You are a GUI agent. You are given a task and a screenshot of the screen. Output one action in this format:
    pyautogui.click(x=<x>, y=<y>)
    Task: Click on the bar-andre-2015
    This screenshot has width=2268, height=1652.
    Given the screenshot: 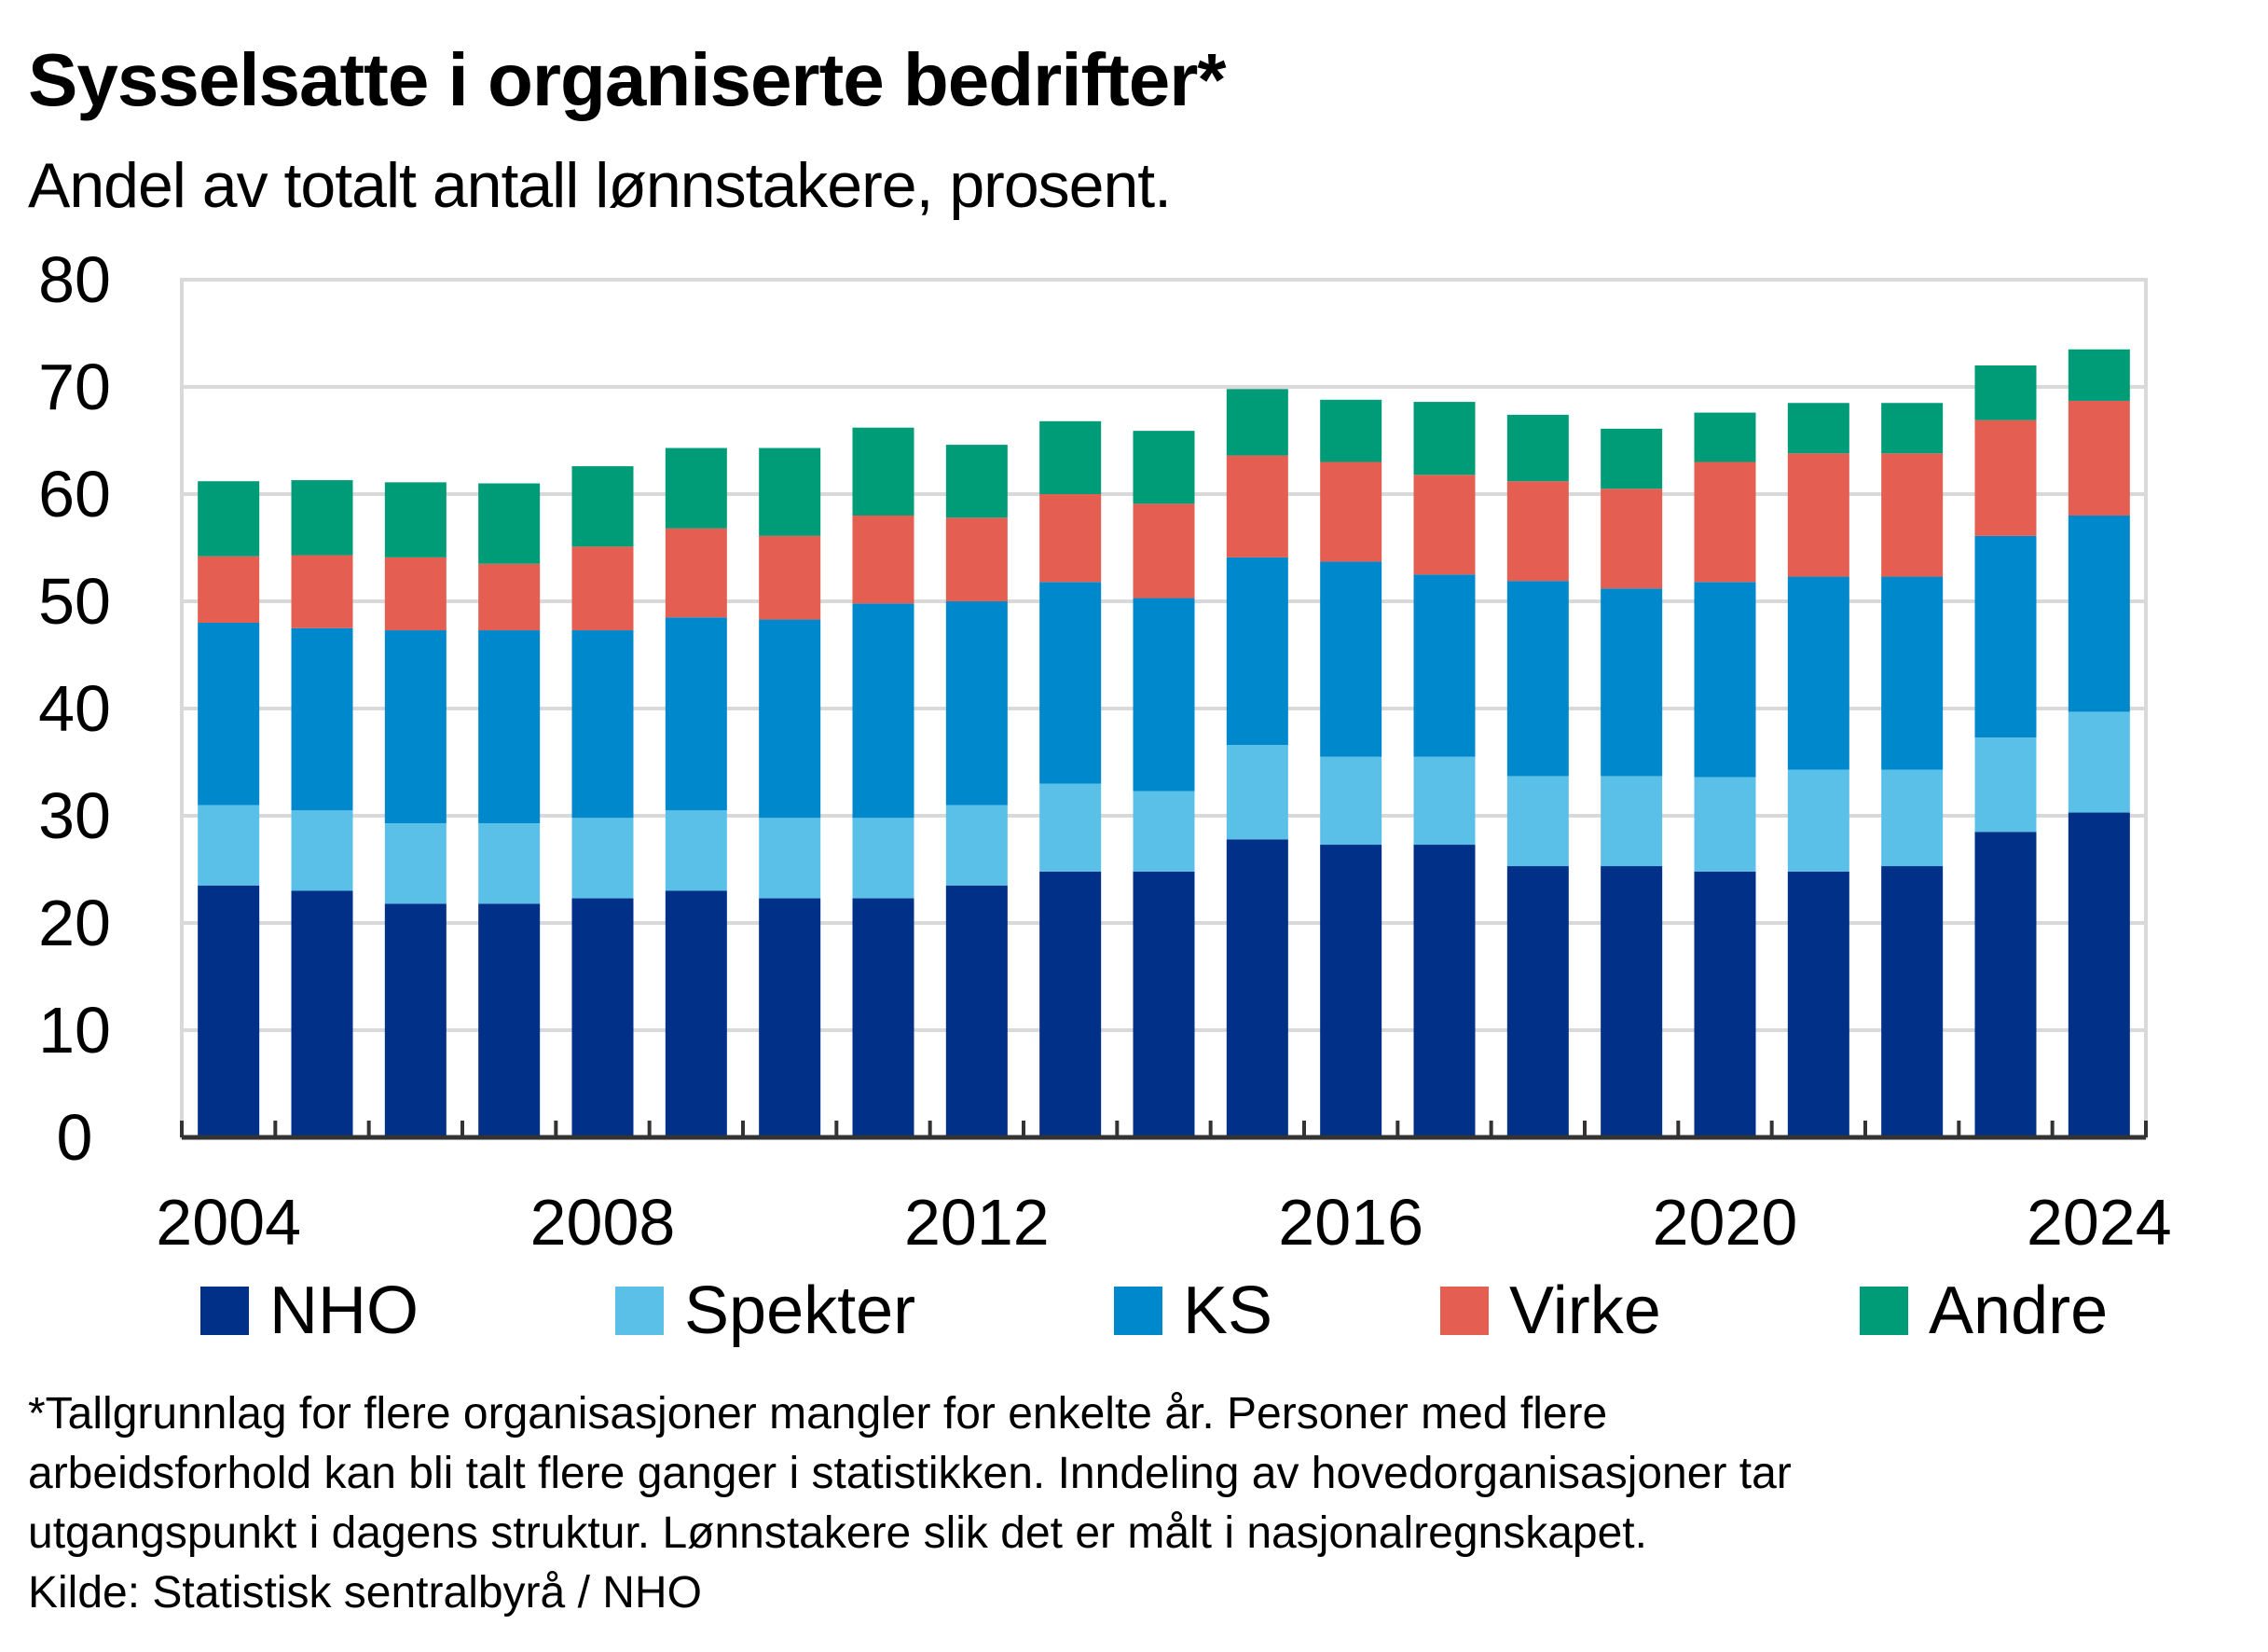 What is the action you would take?
    pyautogui.click(x=1257, y=422)
    